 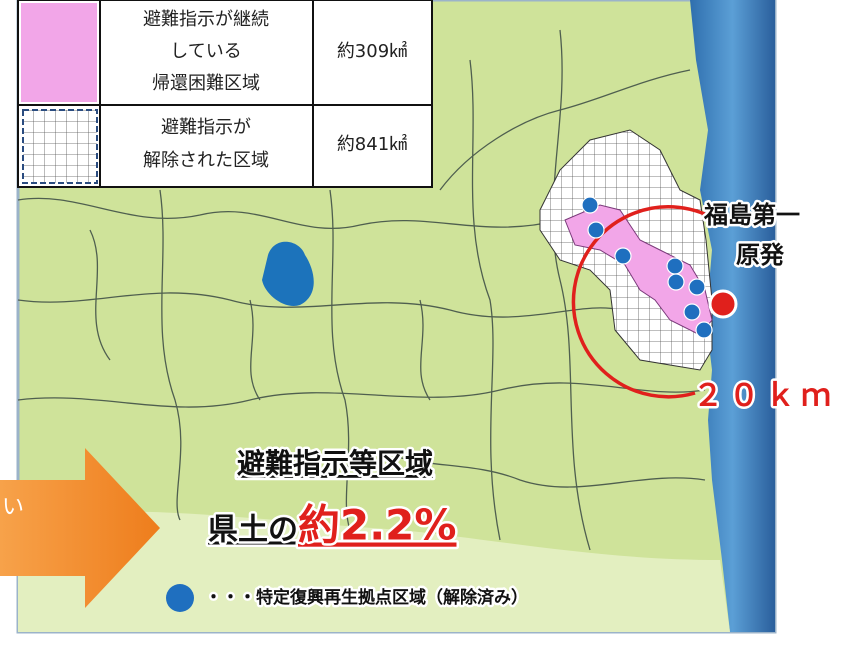 I want to click on radius-circle, so click(x=646, y=302).